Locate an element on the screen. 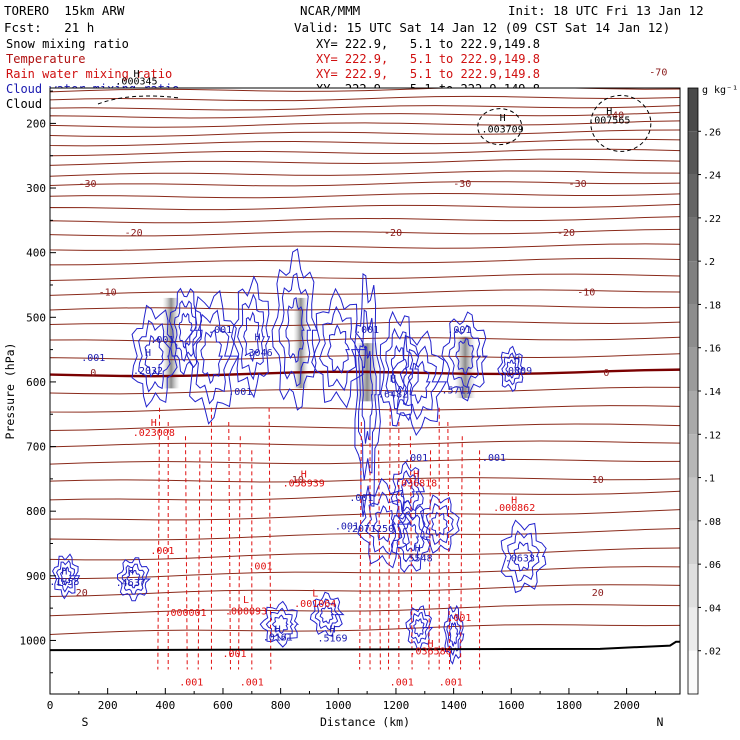  cloud-water-label: .5548 is located at coordinates (418, 559).